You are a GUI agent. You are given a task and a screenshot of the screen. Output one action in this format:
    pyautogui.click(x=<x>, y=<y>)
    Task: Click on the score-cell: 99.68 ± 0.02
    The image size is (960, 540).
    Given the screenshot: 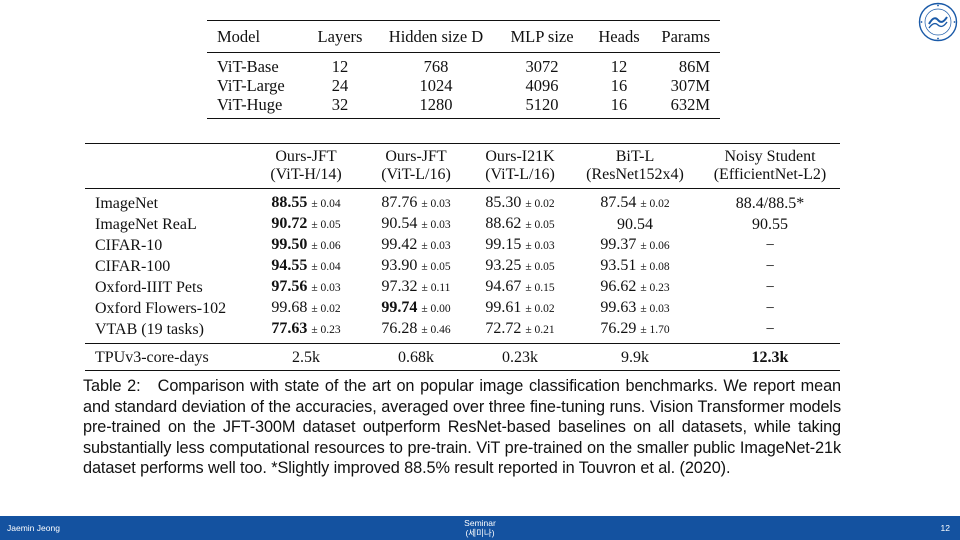 What is the action you would take?
    pyautogui.click(x=306, y=308)
    